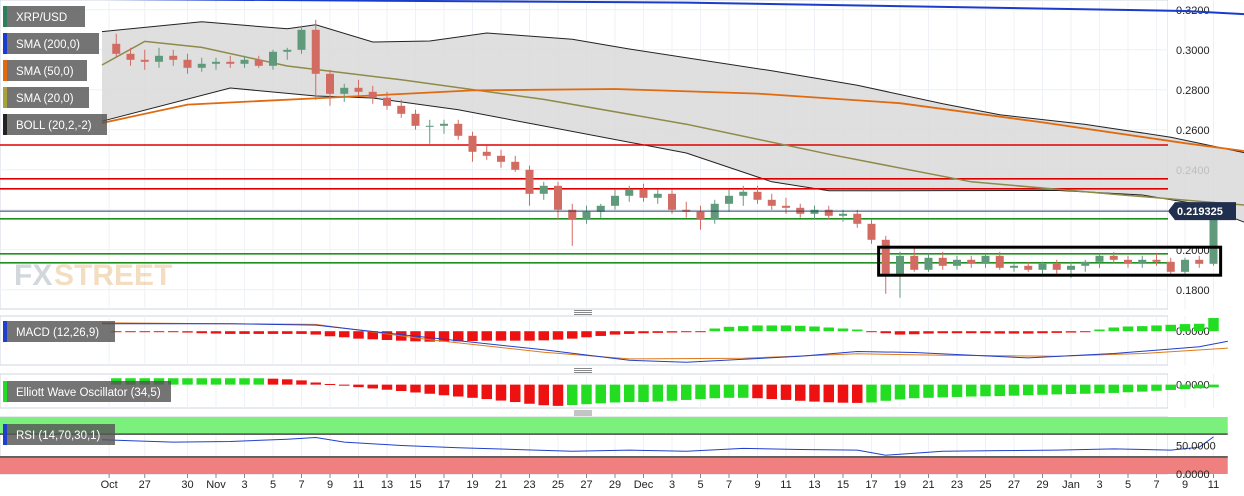  What do you see at coordinates (672, 485) in the screenshot?
I see `x-tick-label: 3` at bounding box center [672, 485].